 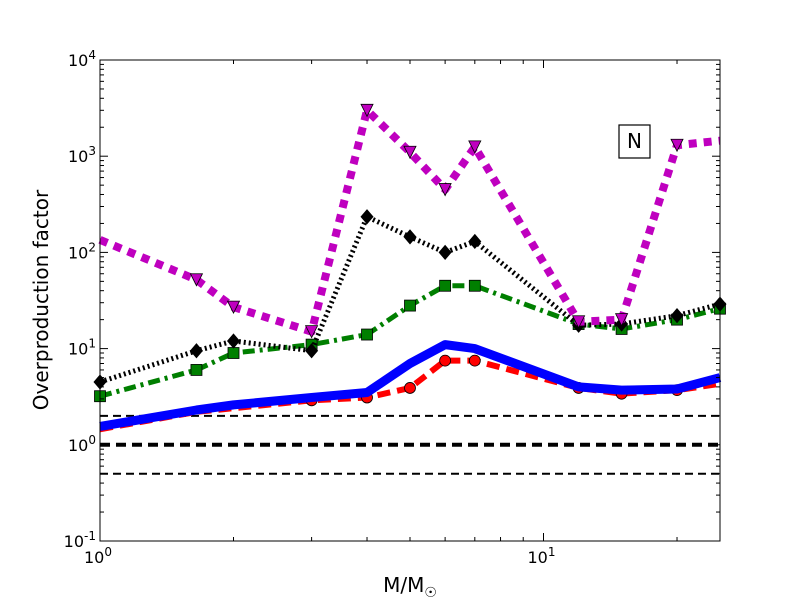 What do you see at coordinates (92, 247) in the screenshot?
I see `y-tick-label-3-exp: 2` at bounding box center [92, 247].